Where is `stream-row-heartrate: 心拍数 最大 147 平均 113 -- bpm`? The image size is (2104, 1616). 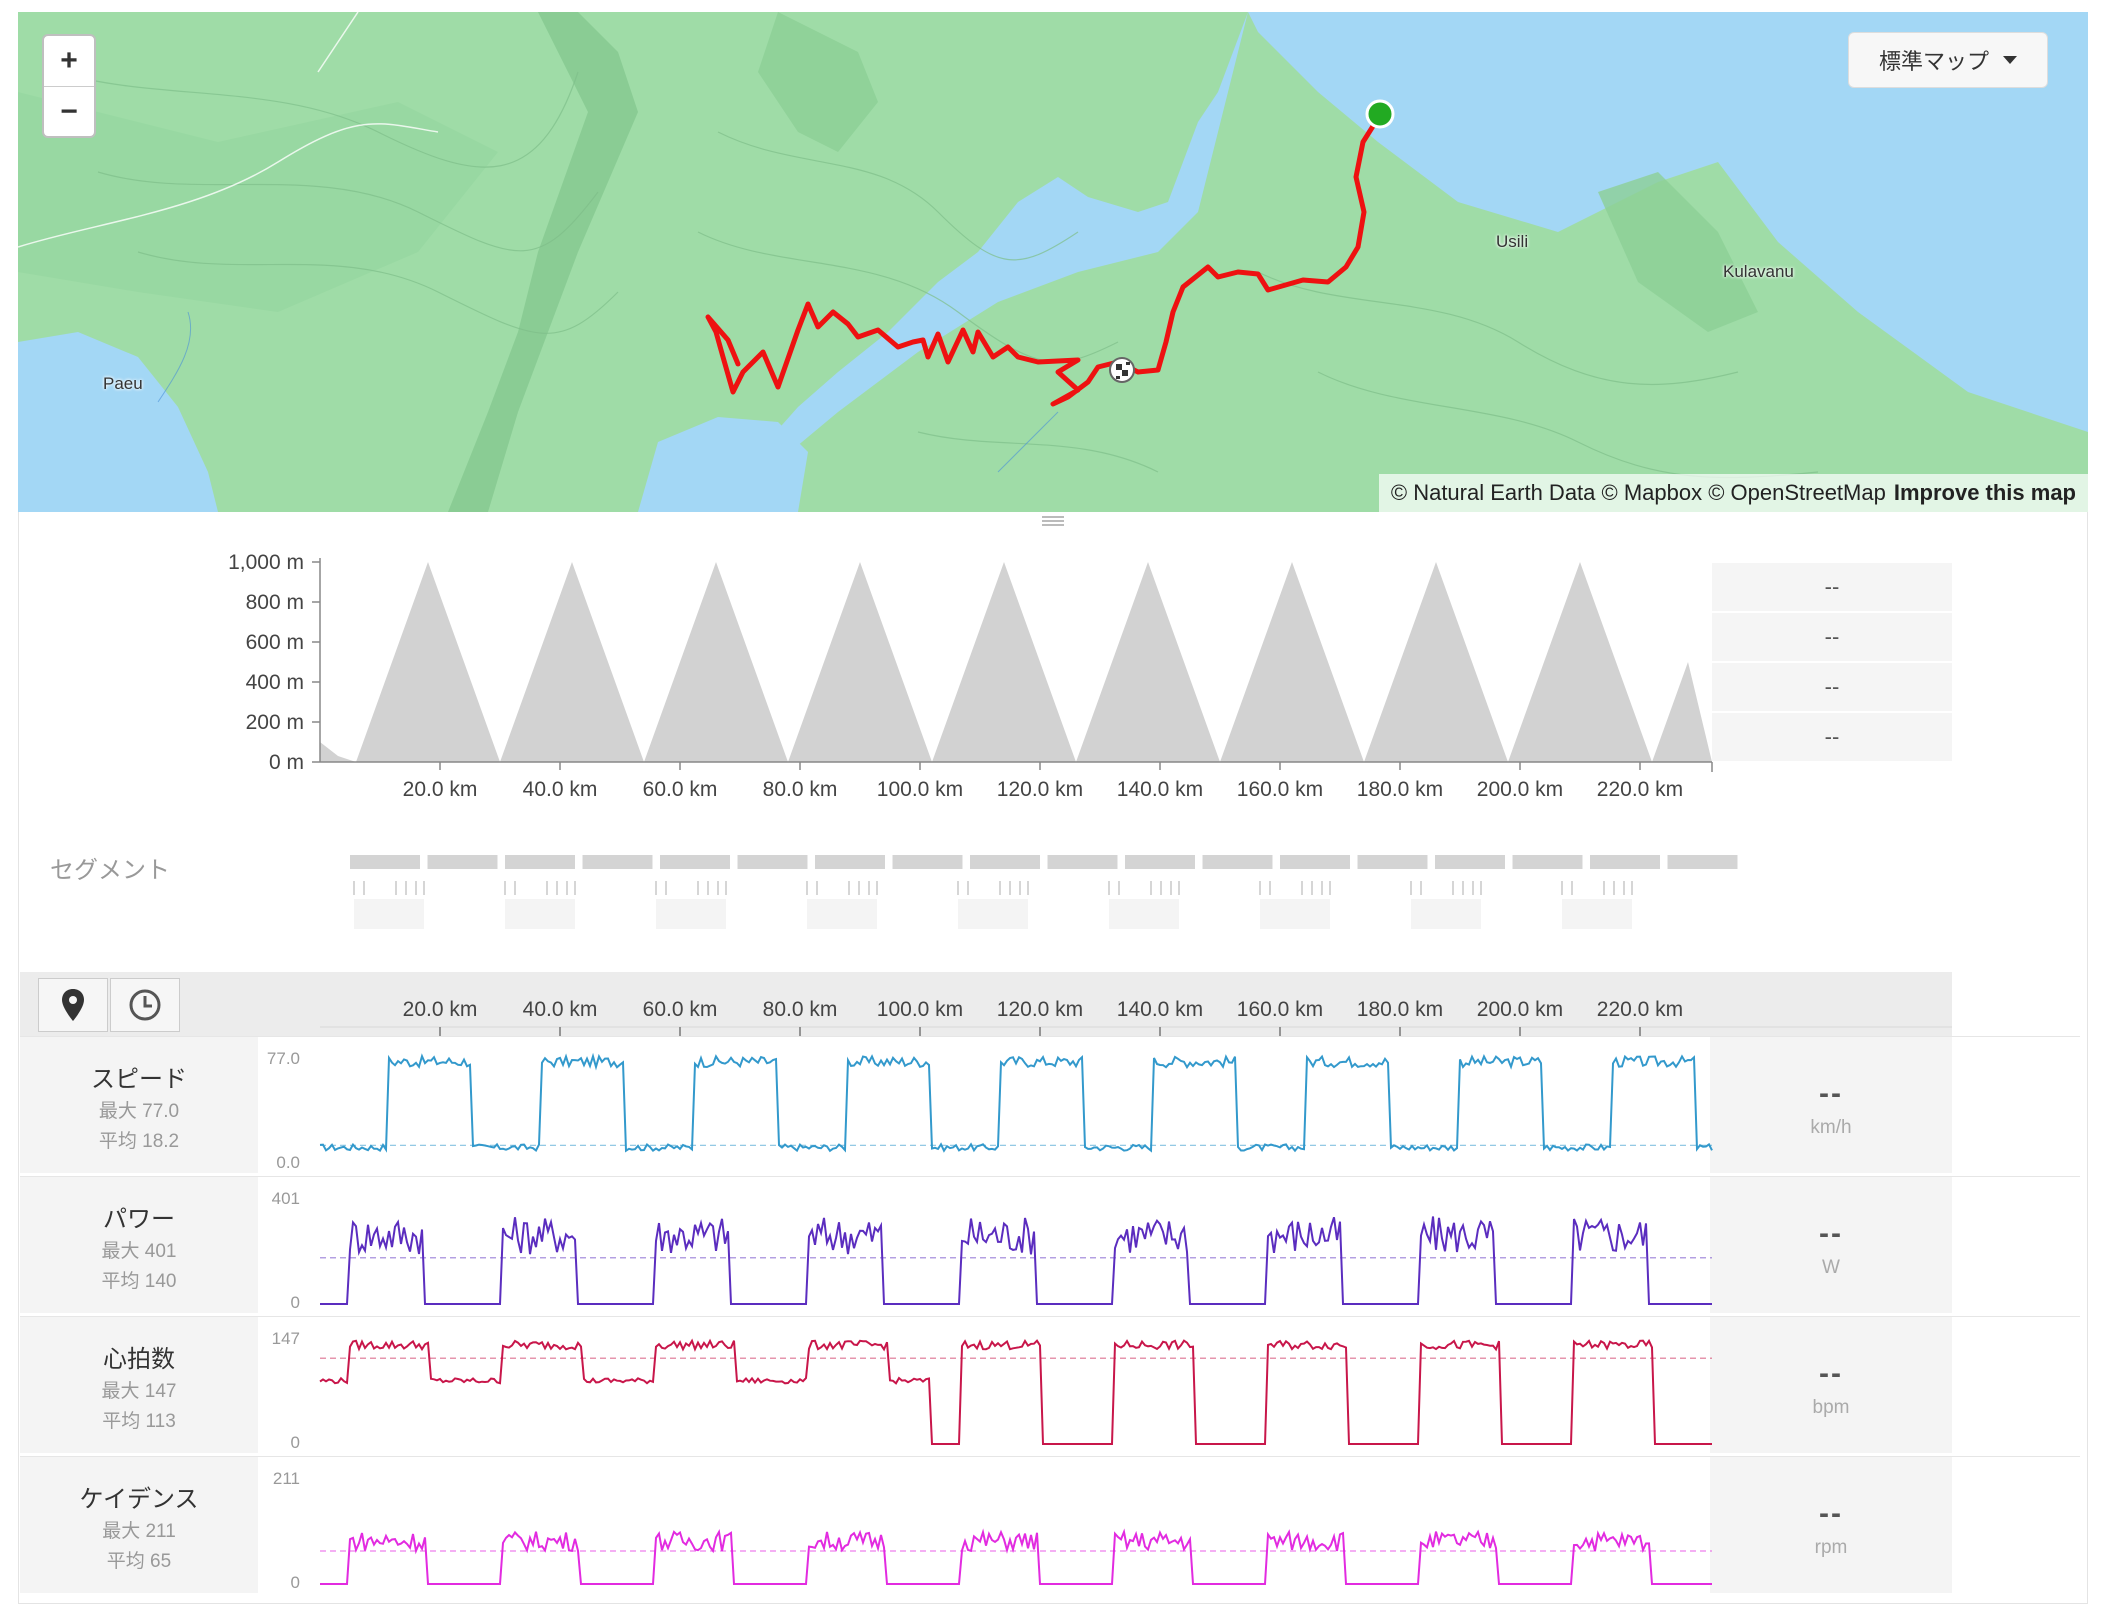
stream-row-heartrate: 心拍数 最大 147 平均 113 -- bpm is located at coordinates (1050, 1384).